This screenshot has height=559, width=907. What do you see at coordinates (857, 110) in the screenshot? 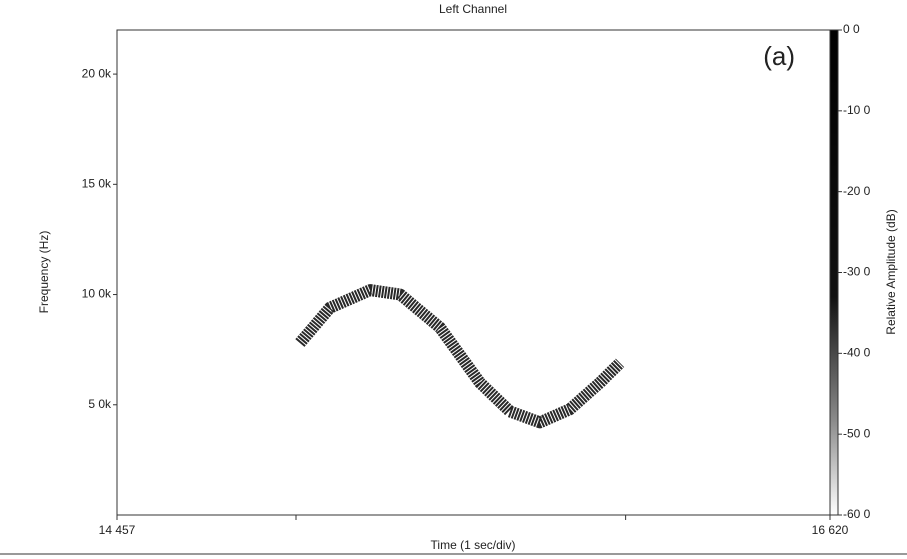
I see `colorbar-tick-label: -10 0` at bounding box center [857, 110].